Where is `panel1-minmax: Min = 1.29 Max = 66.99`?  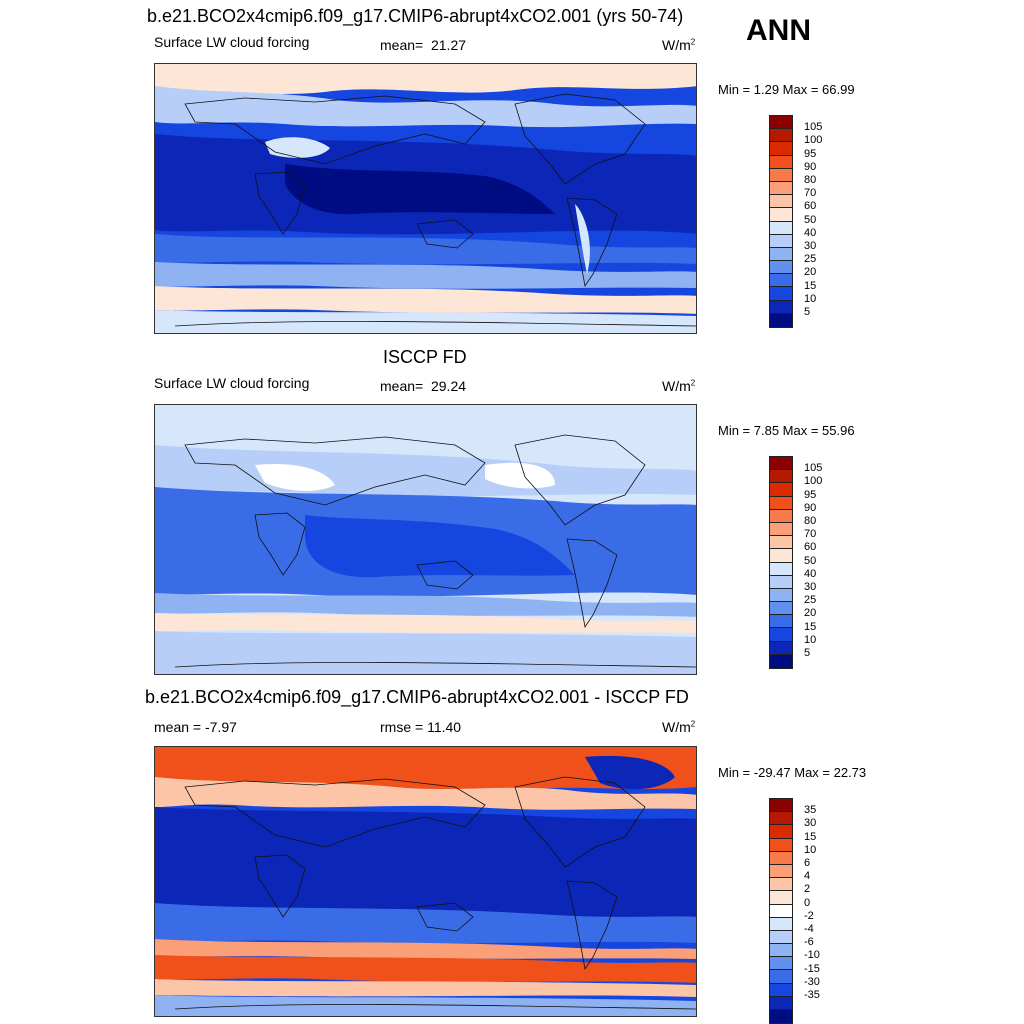 panel1-minmax: Min = 1.29 Max = 66.99 is located at coordinates (786, 89).